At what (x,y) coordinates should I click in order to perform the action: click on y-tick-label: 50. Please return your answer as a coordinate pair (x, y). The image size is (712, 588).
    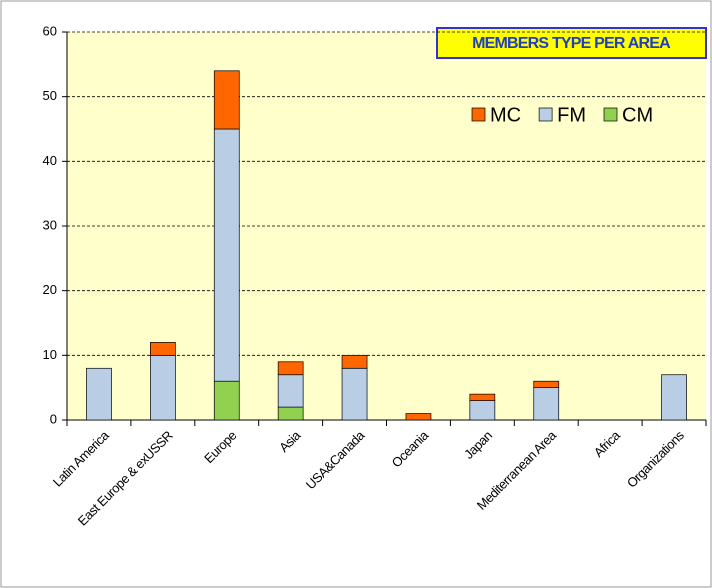
    Looking at the image, I should click on (50, 95).